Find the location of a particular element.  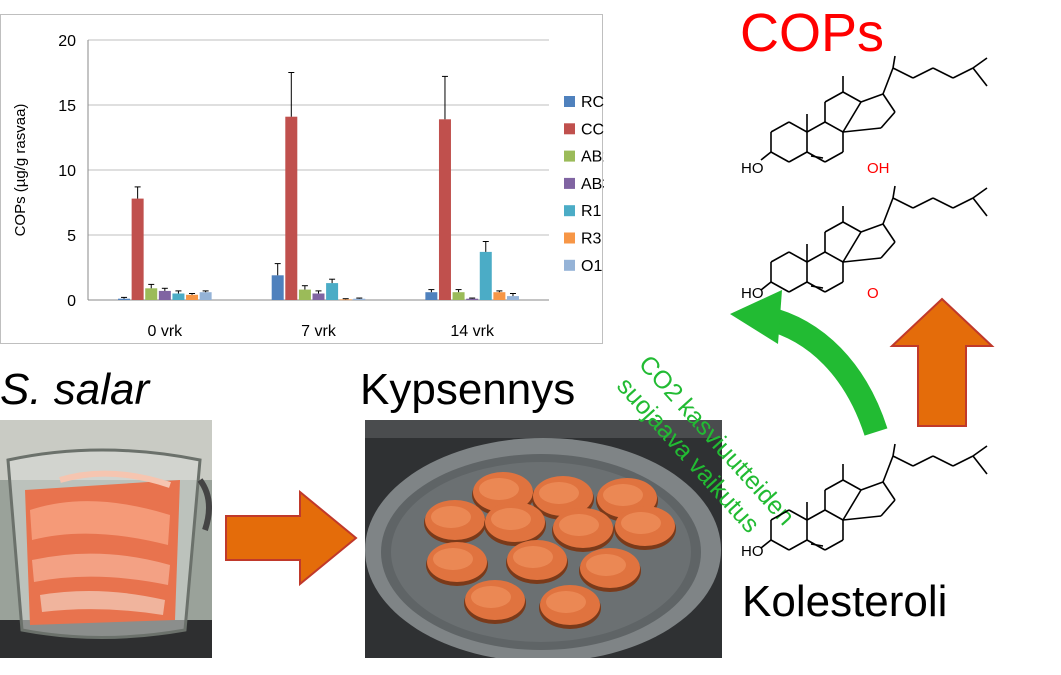

legend-entry-cc: CC is located at coordinates (592, 129).